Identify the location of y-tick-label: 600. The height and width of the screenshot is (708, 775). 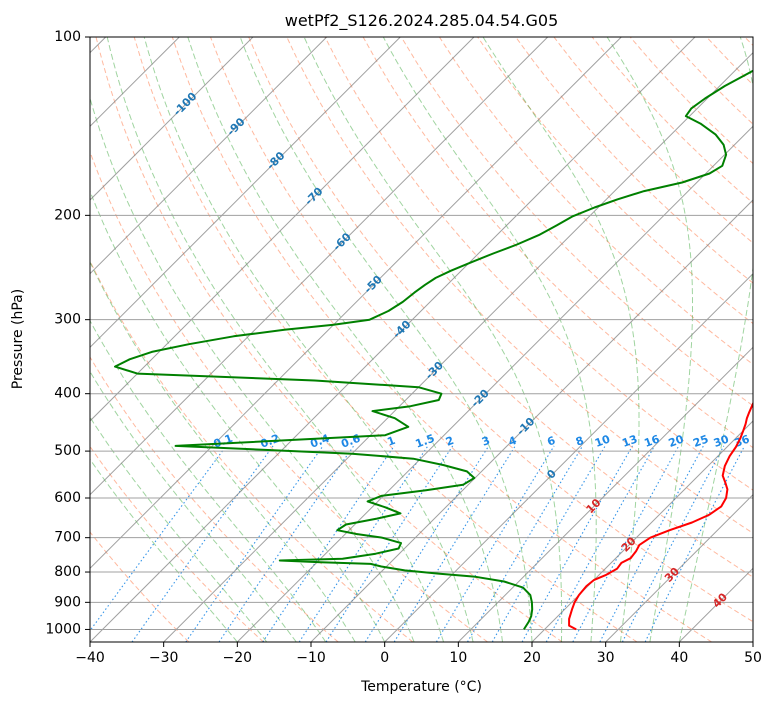
(67, 498).